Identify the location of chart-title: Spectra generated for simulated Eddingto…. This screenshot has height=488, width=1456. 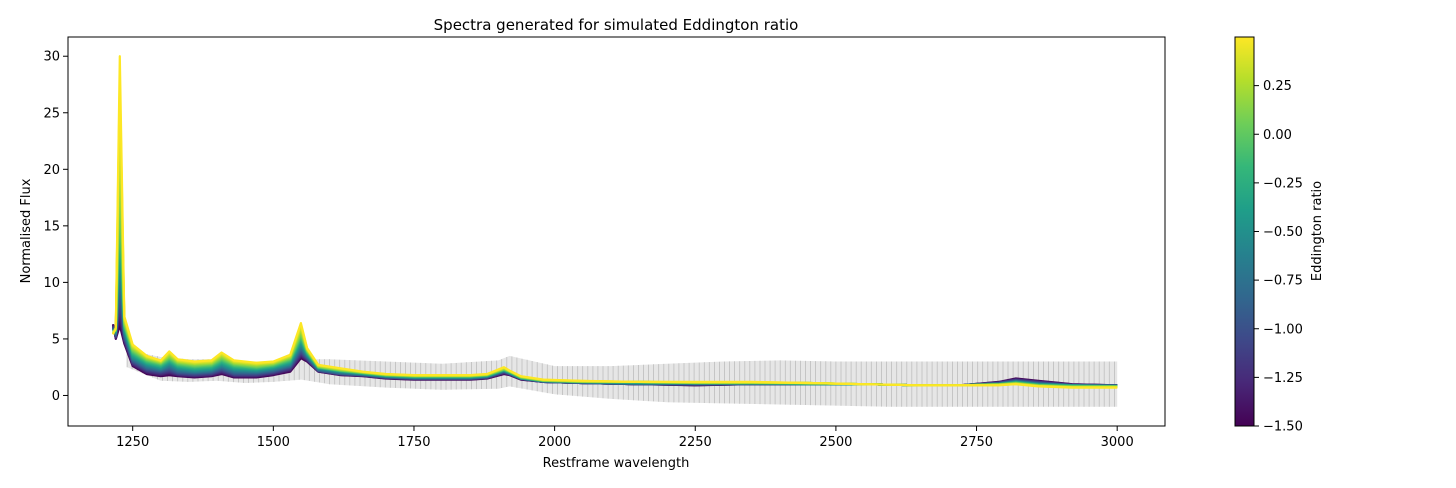
(616, 25).